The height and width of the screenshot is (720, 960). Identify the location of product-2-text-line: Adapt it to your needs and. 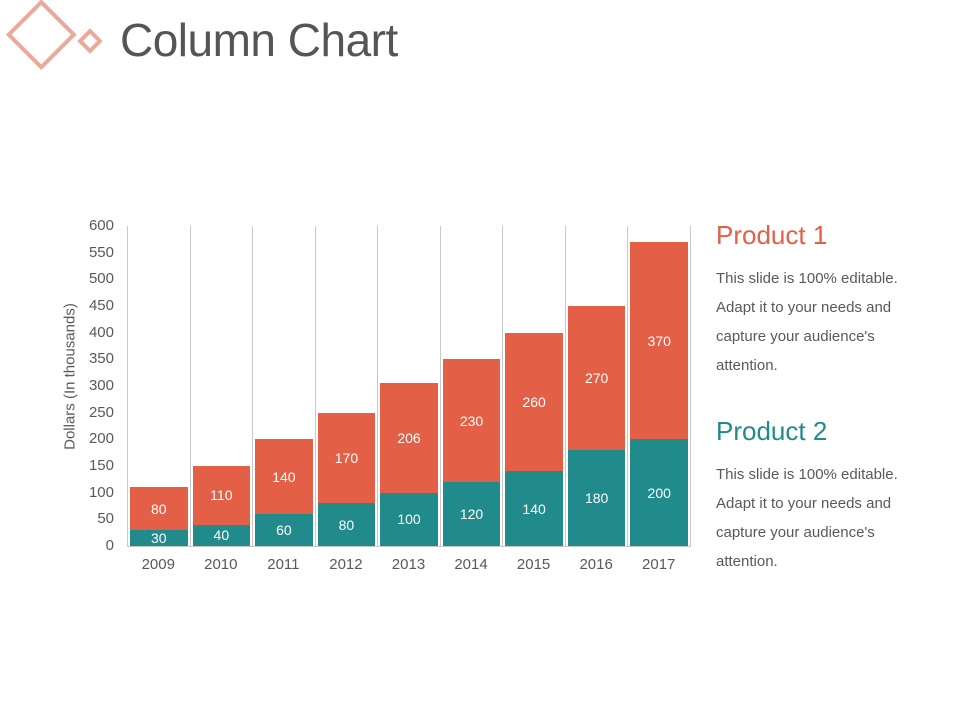
(804, 503).